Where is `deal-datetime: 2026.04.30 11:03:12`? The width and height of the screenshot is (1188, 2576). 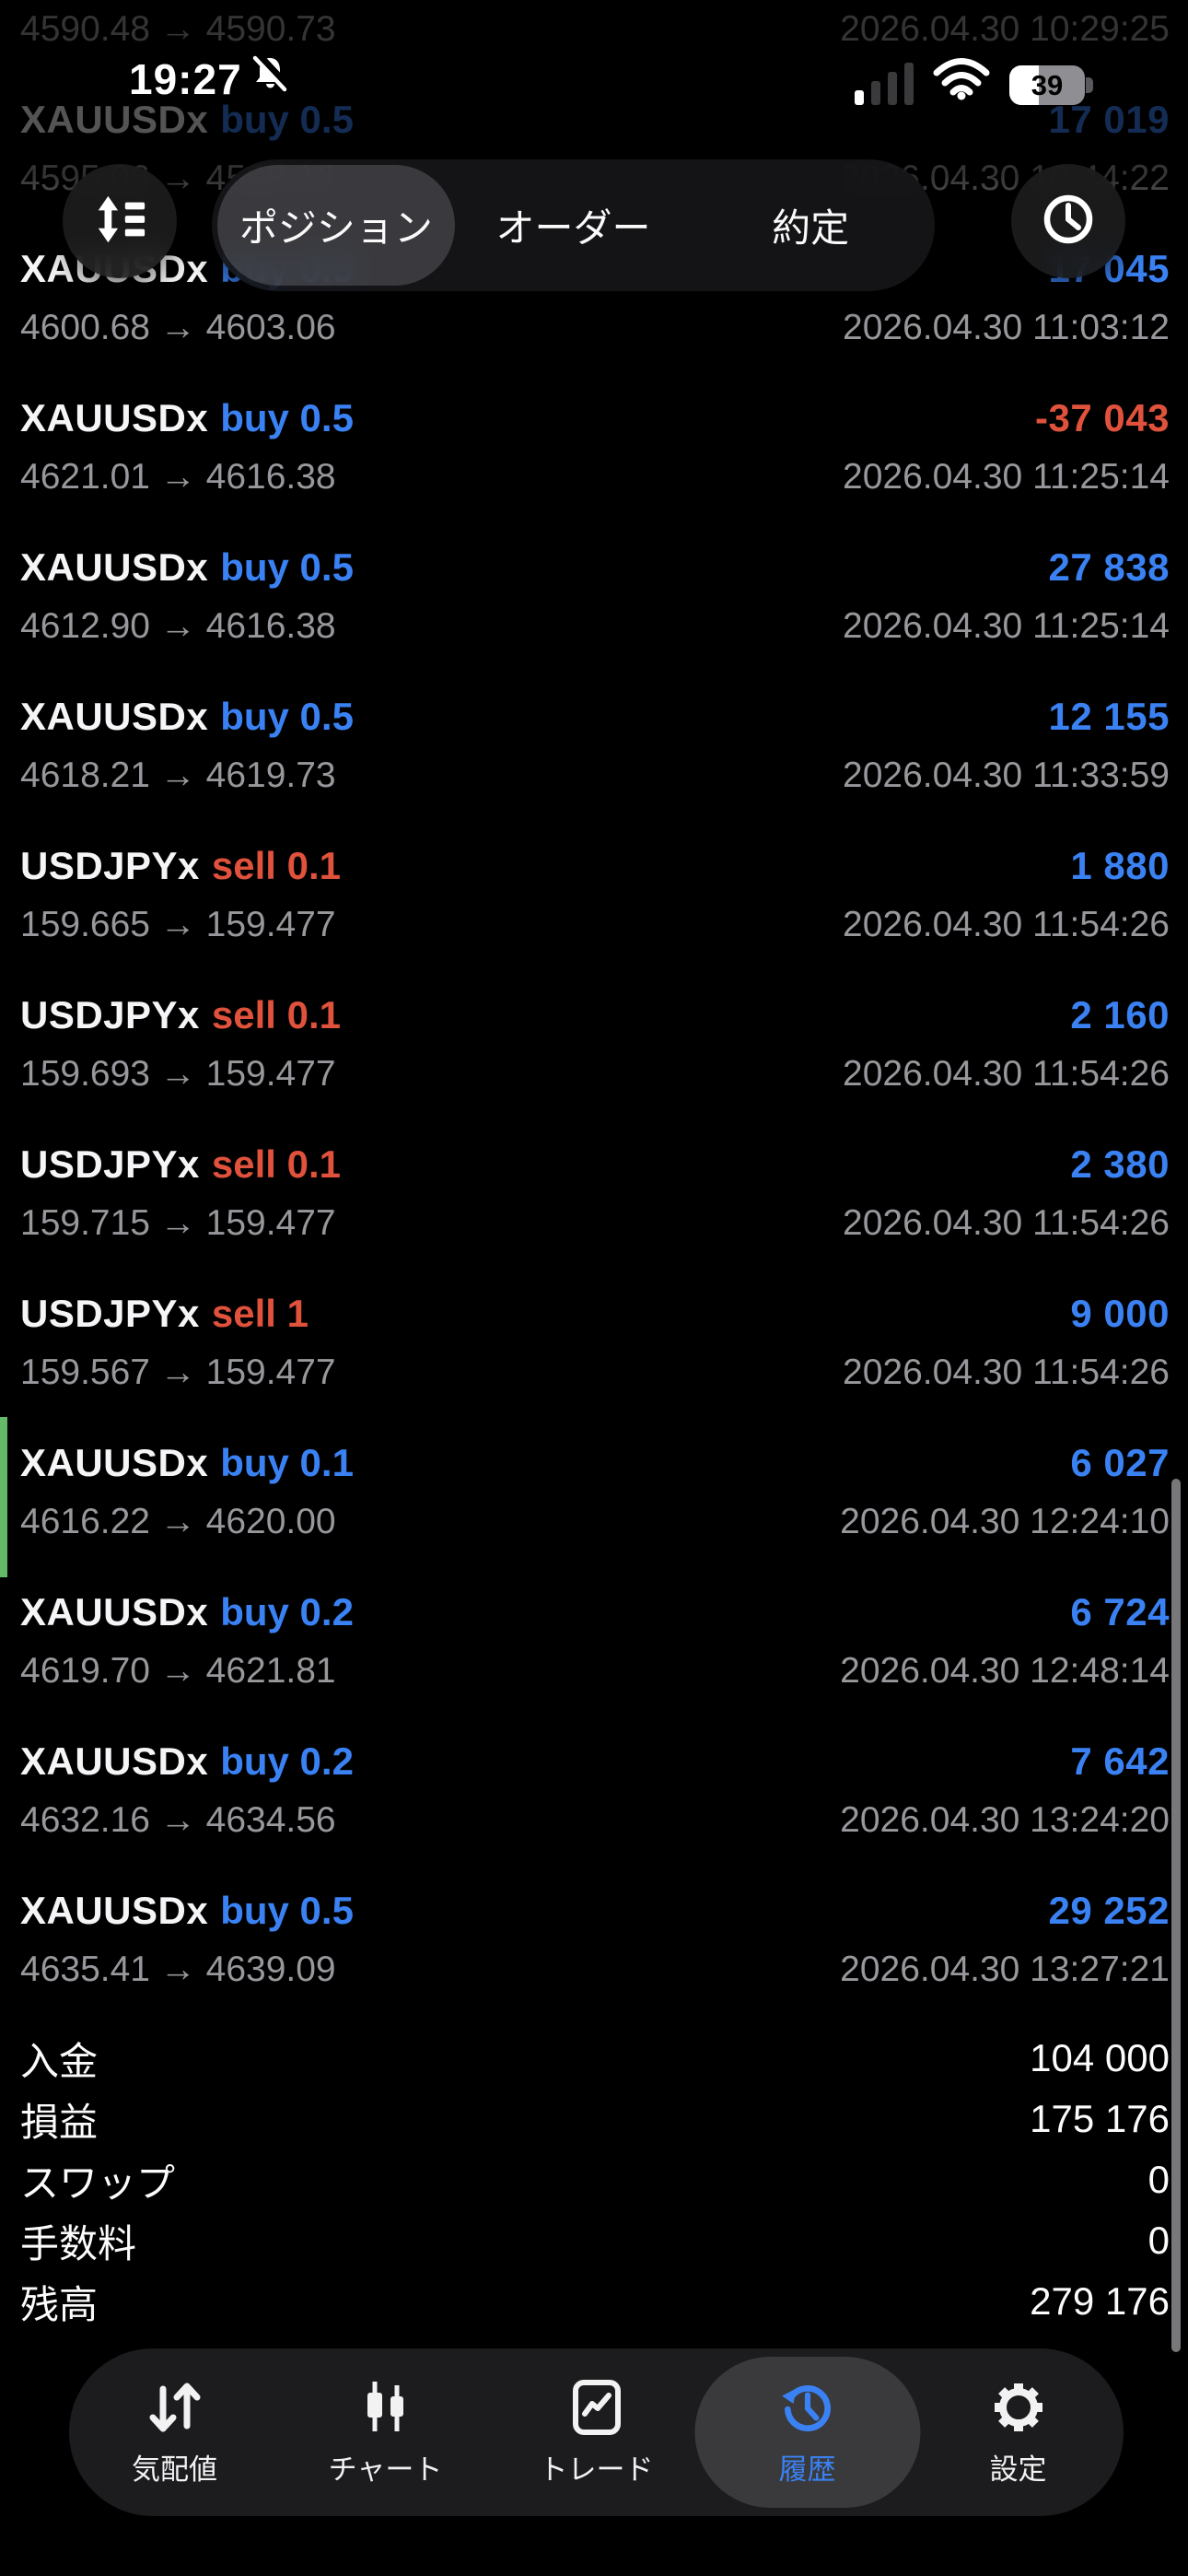
deal-datetime: 2026.04.30 11:03:12 is located at coordinates (1007, 327).